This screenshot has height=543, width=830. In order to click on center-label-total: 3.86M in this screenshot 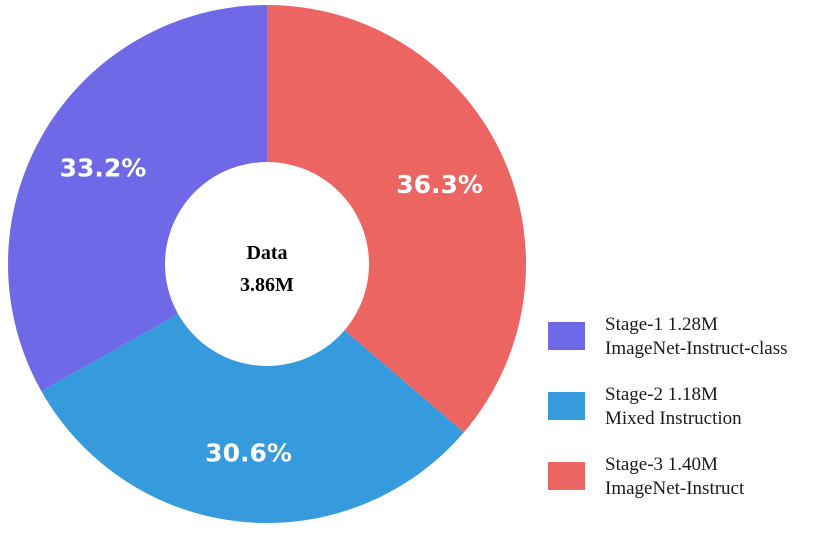, I will do `click(267, 285)`.